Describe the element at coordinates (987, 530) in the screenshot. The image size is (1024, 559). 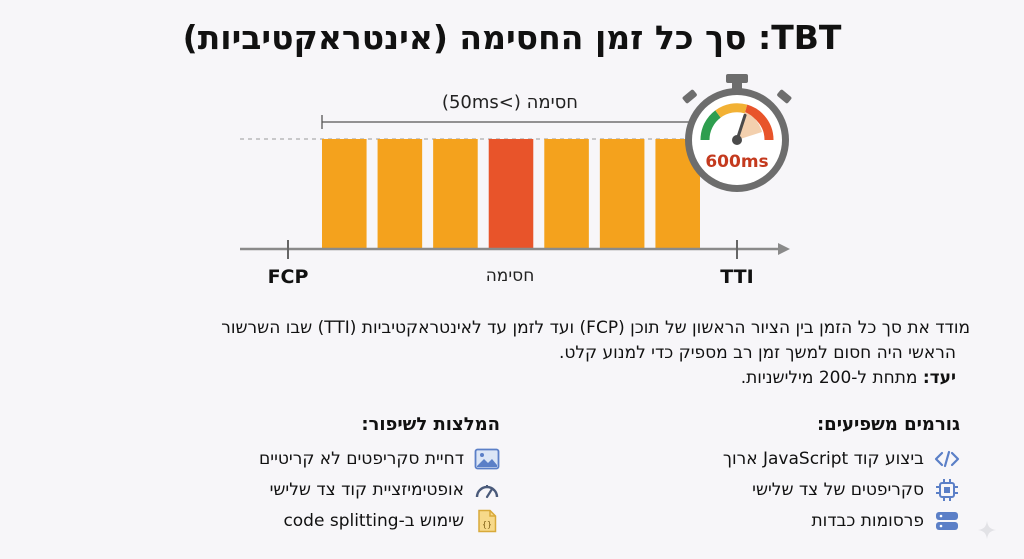
I see `sparkle-icon` at that location.